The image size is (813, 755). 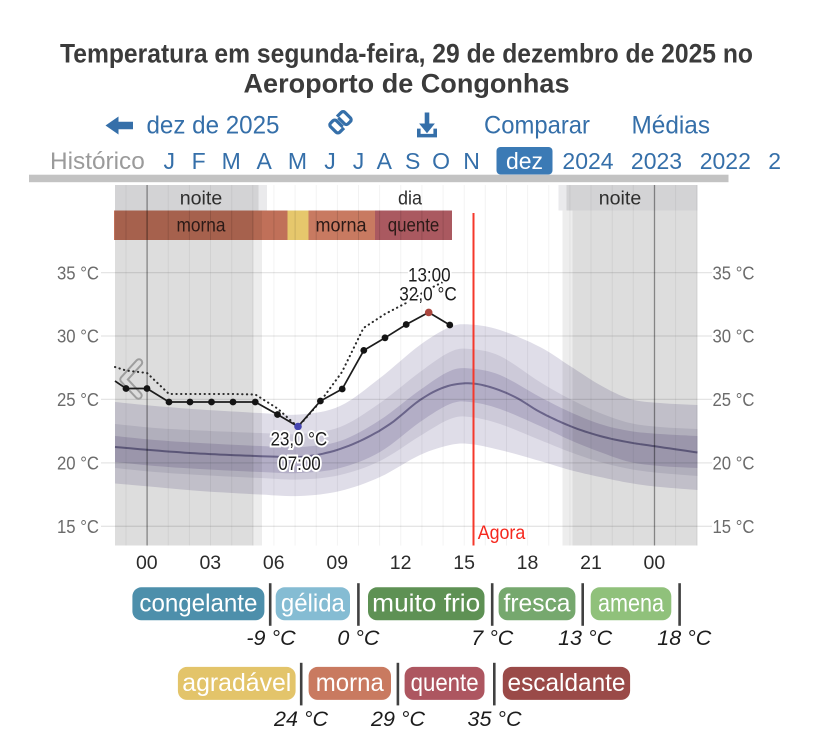 What do you see at coordinates (198, 603) in the screenshot?
I see `svg-text: congelante` at bounding box center [198, 603].